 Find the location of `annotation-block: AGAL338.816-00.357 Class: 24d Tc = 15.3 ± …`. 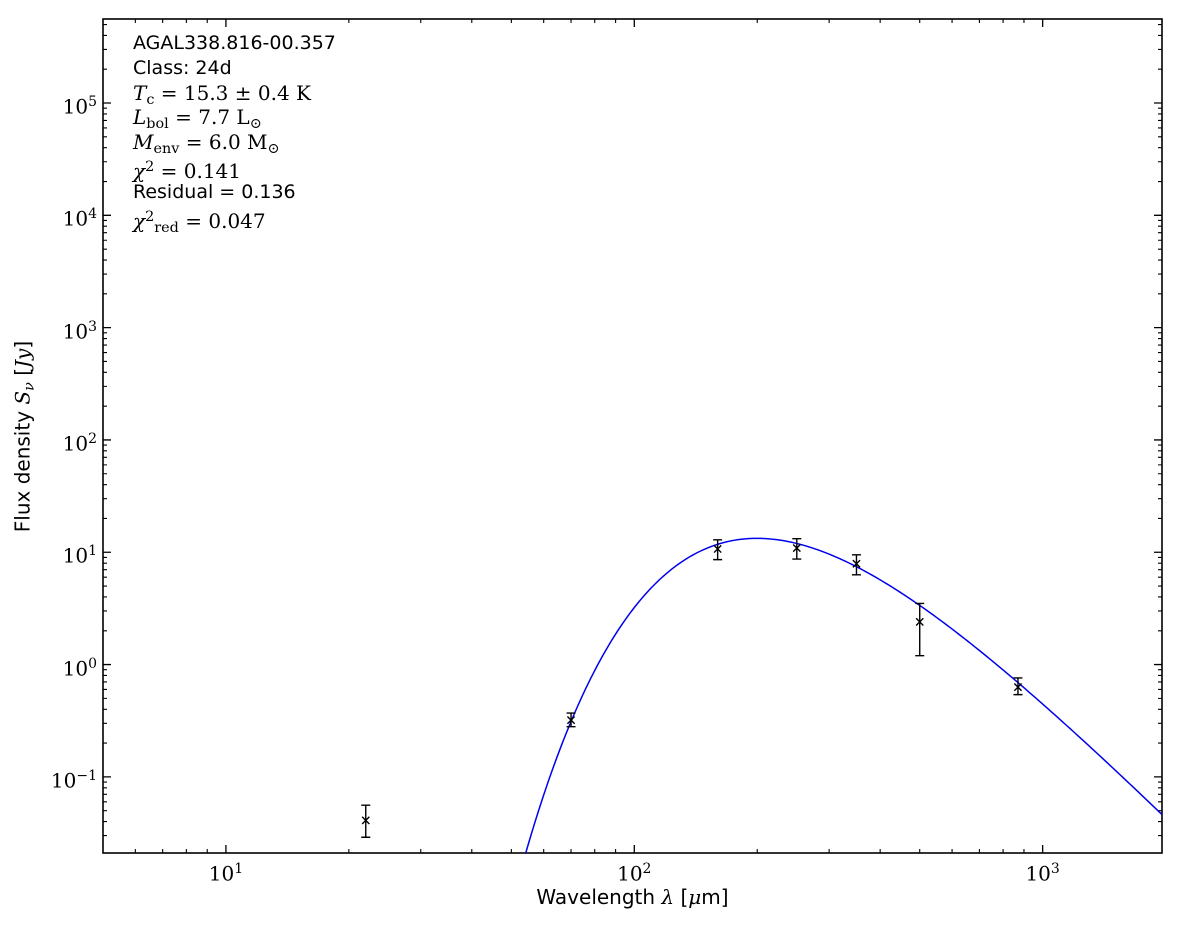

annotation-block: AGAL338.816-00.357 Class: 24d Tc = 15.3 ± … is located at coordinates (234, 133).